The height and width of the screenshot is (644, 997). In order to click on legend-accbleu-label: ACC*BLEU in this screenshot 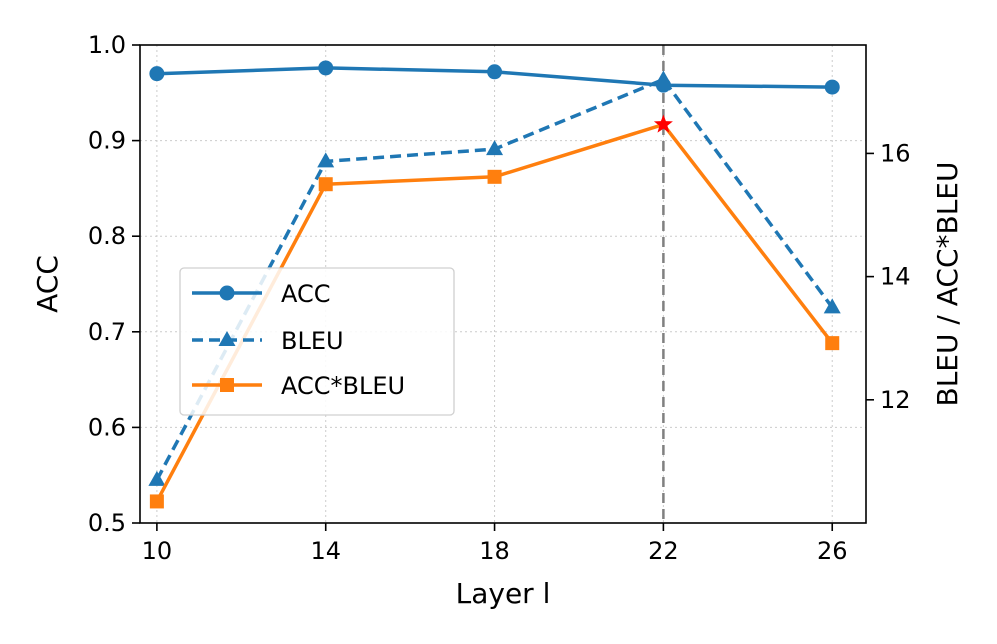, I will do `click(343, 386)`.